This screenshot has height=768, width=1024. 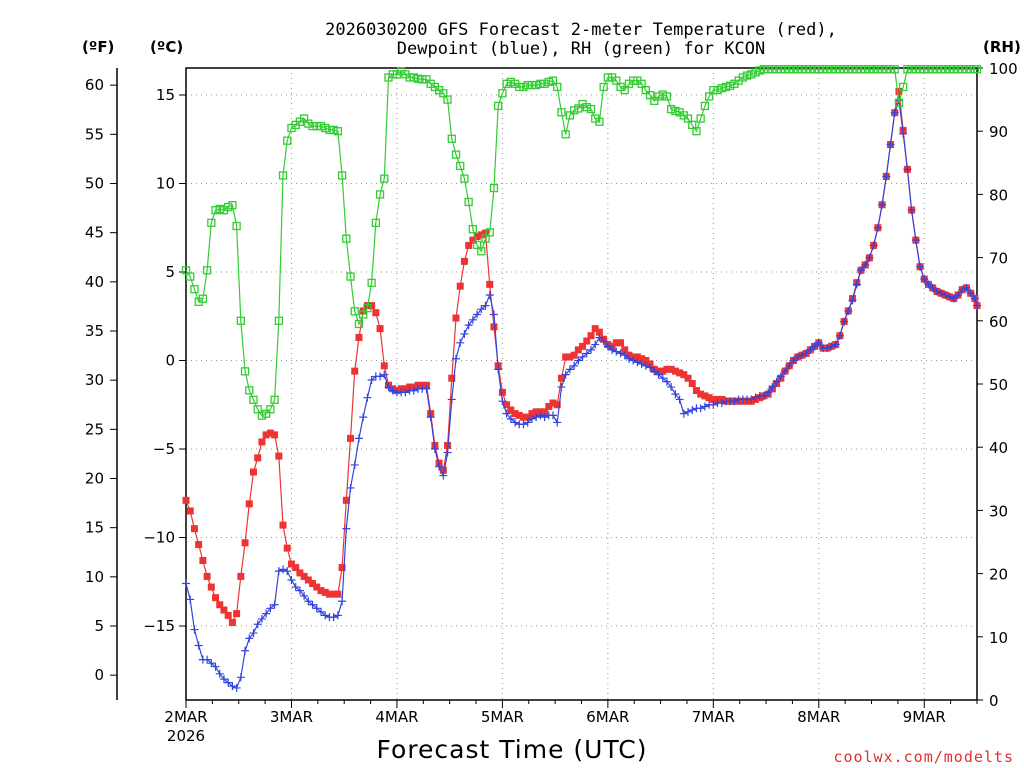 What do you see at coordinates (998, 259) in the screenshot?
I see `rh-tick-label: 70` at bounding box center [998, 259].